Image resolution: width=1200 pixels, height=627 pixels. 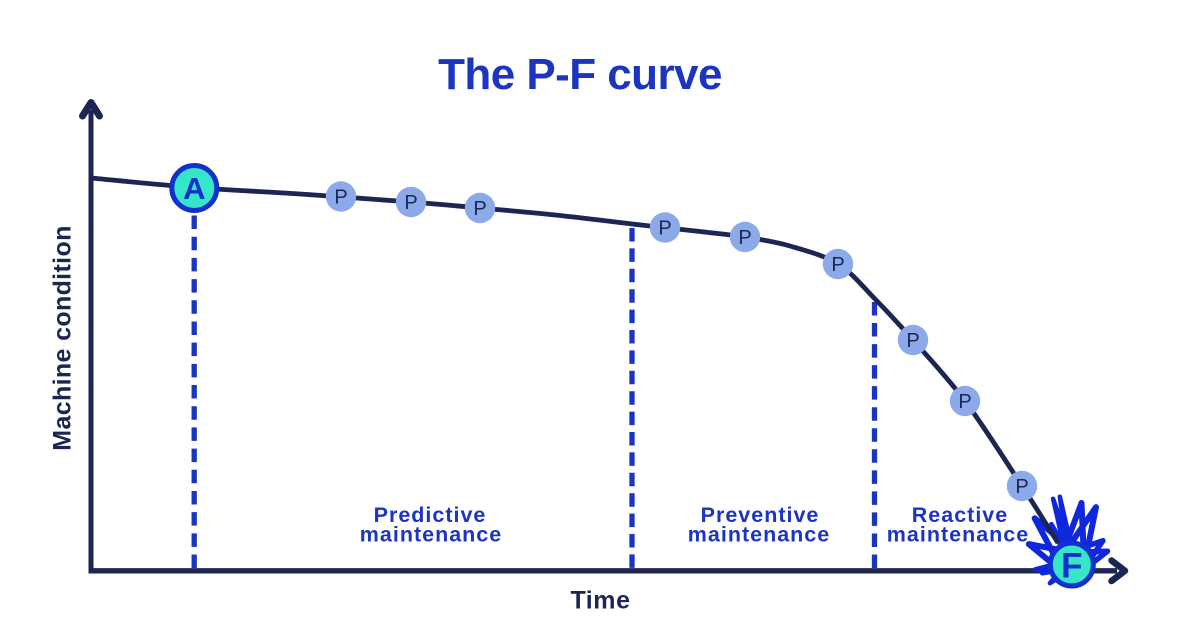 I want to click on svg-text: A, so click(x=194, y=188).